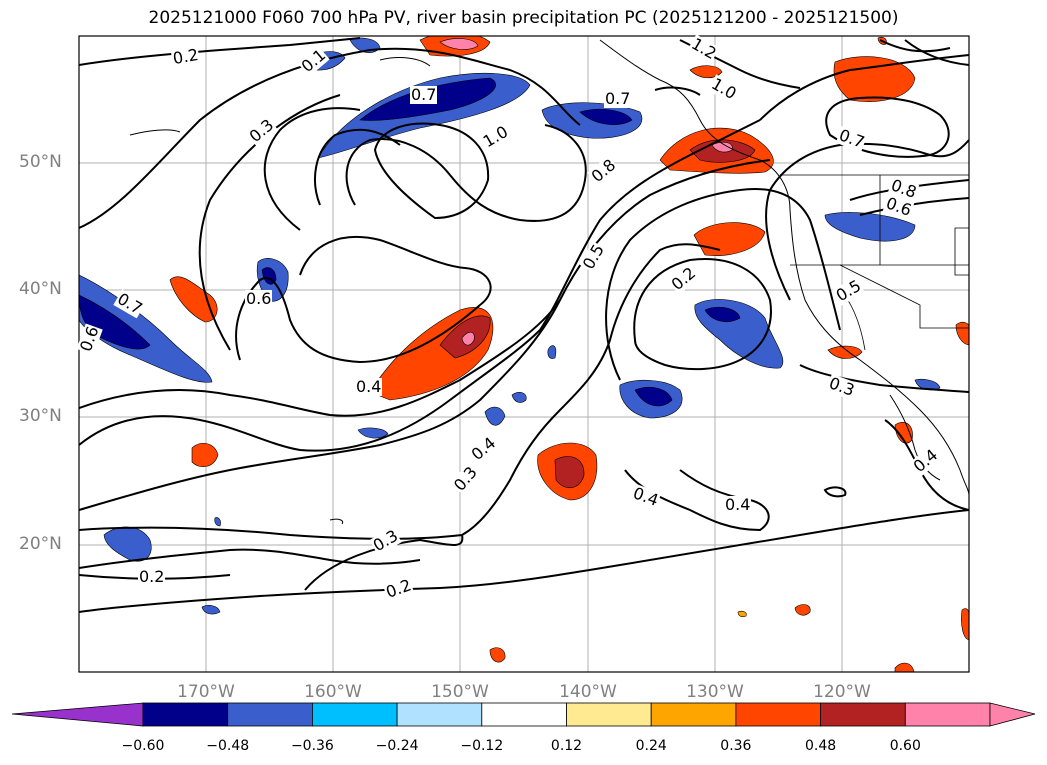 The width and height of the screenshot is (1047, 765). I want to click on lat-label-40n: 40°N, so click(40, 289).